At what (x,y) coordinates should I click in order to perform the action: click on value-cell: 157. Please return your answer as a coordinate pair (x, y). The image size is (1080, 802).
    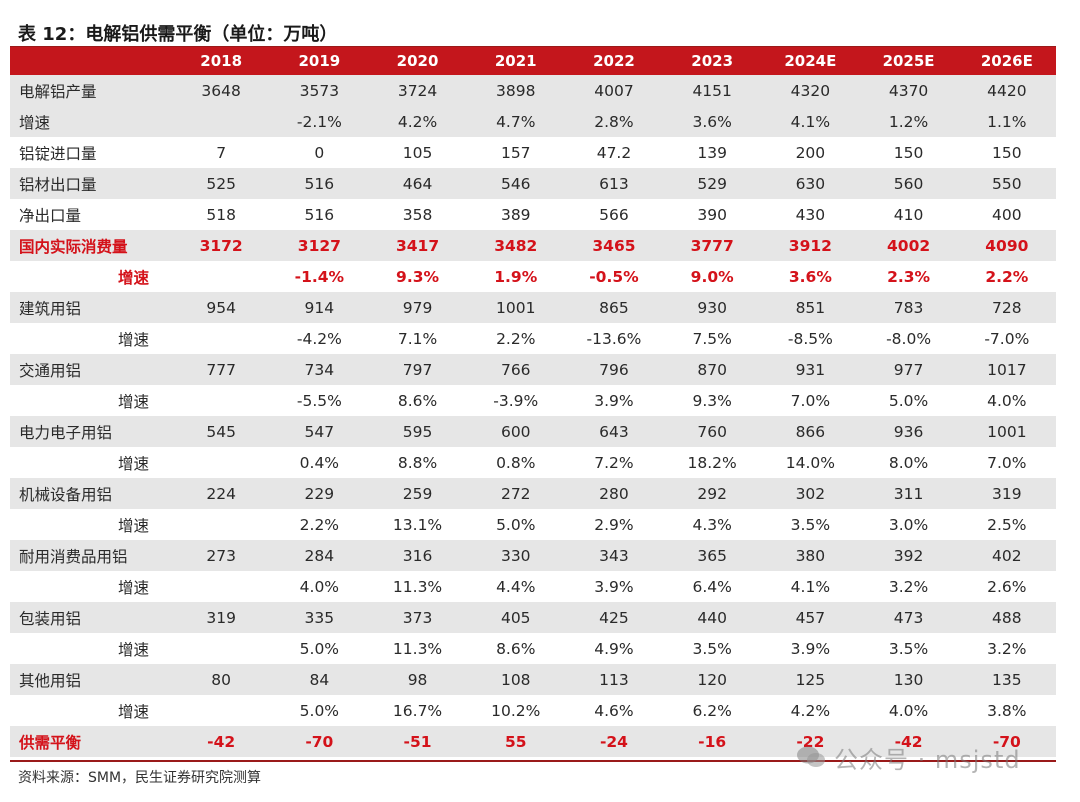
    Looking at the image, I should click on (515, 152).